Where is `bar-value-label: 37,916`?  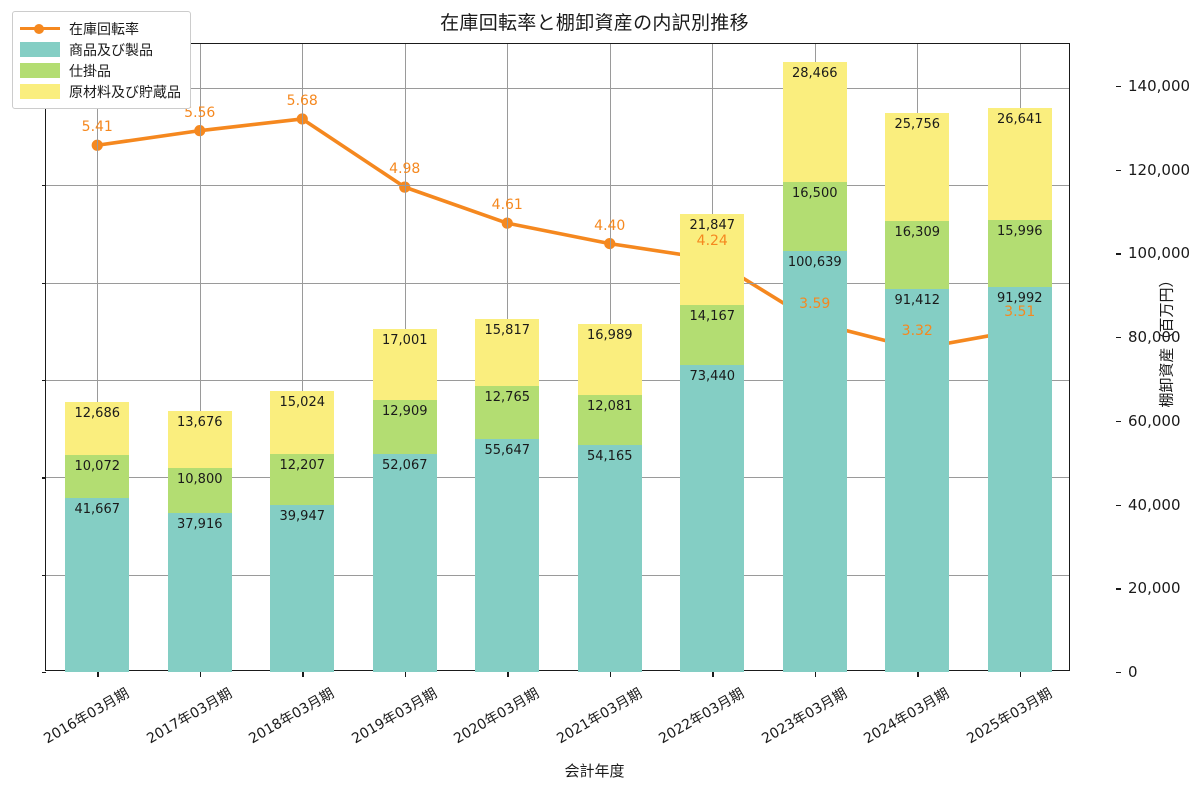 bar-value-label: 37,916 is located at coordinates (200, 525).